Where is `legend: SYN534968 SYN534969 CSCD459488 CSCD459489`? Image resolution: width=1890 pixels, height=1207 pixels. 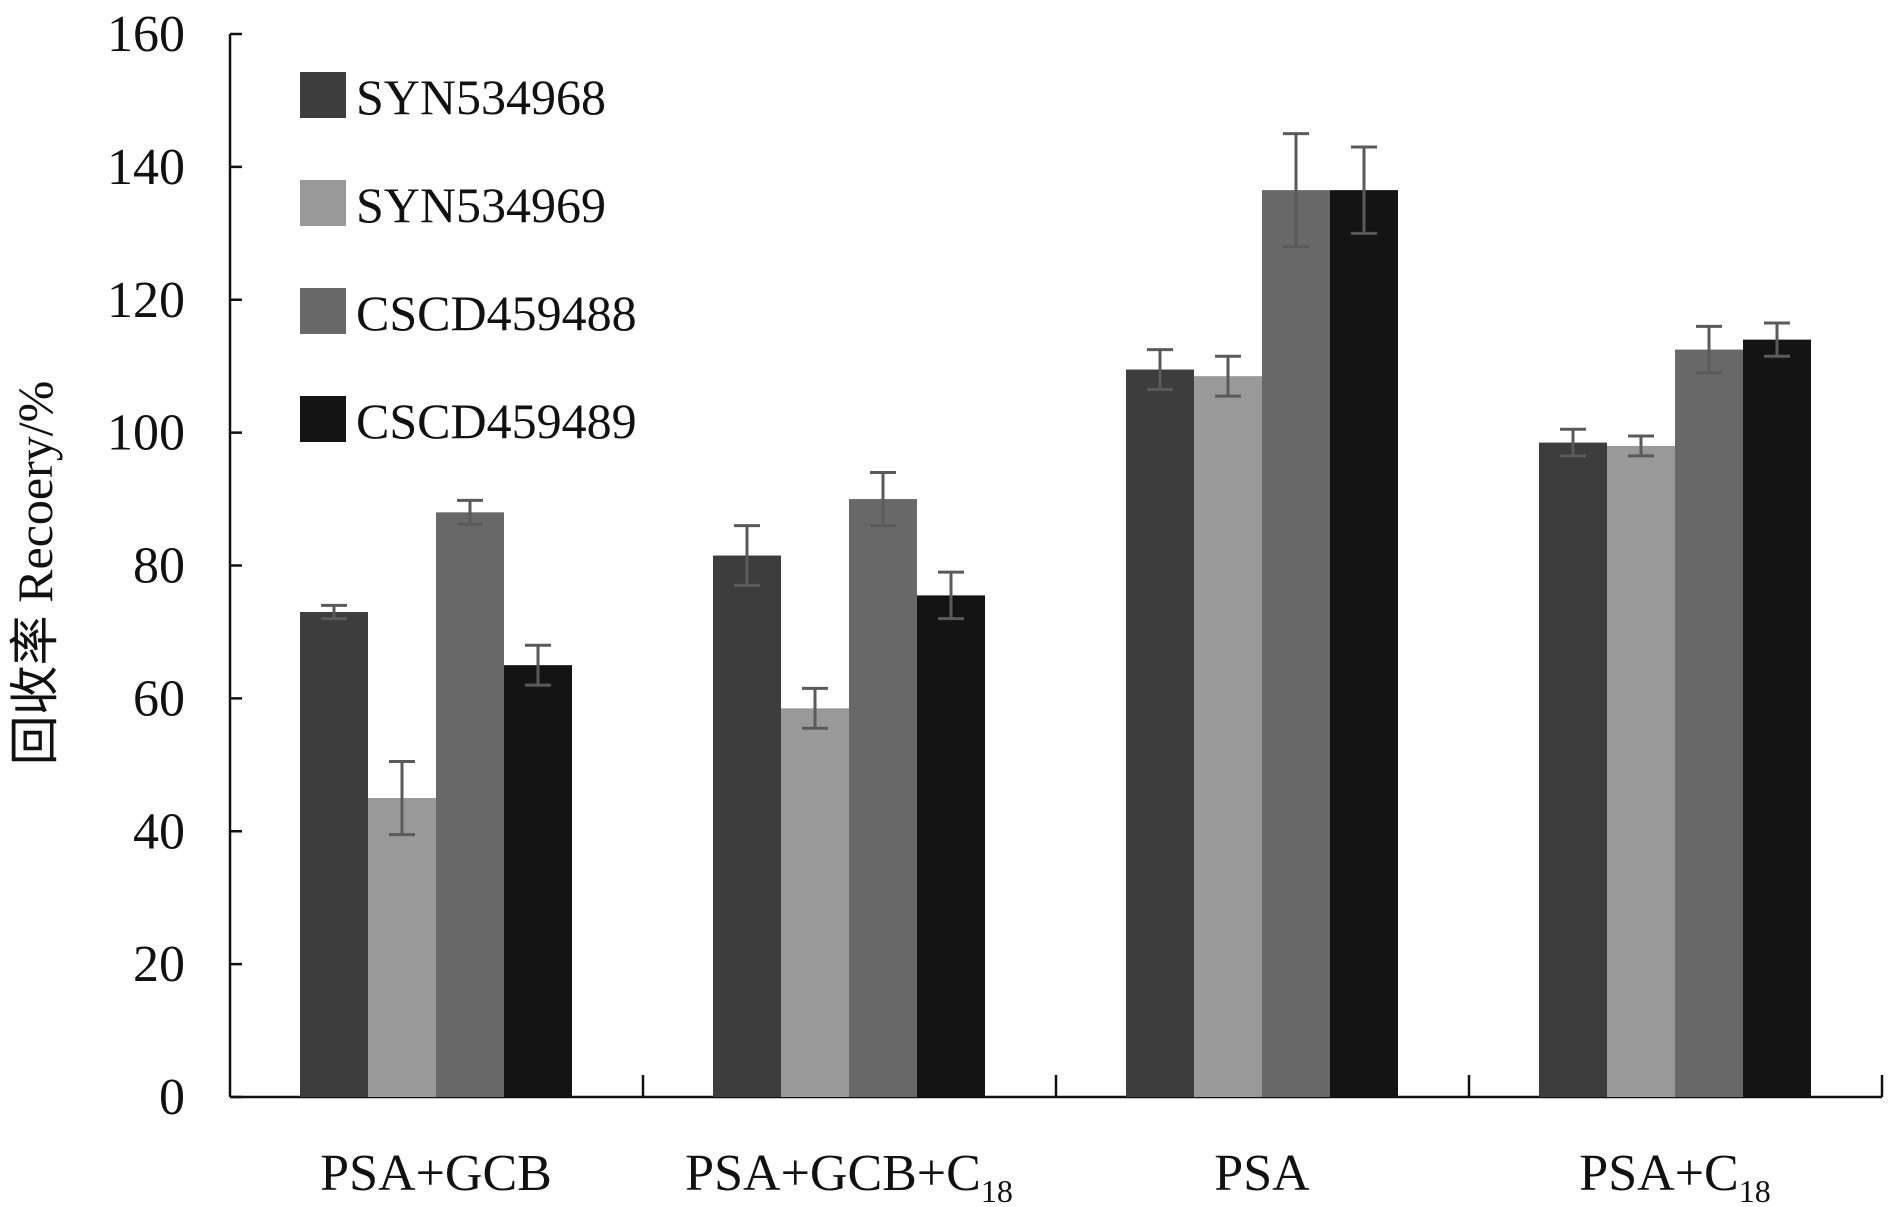 legend: SYN534968 SYN534969 CSCD459488 CSCD459489 is located at coordinates (468, 259).